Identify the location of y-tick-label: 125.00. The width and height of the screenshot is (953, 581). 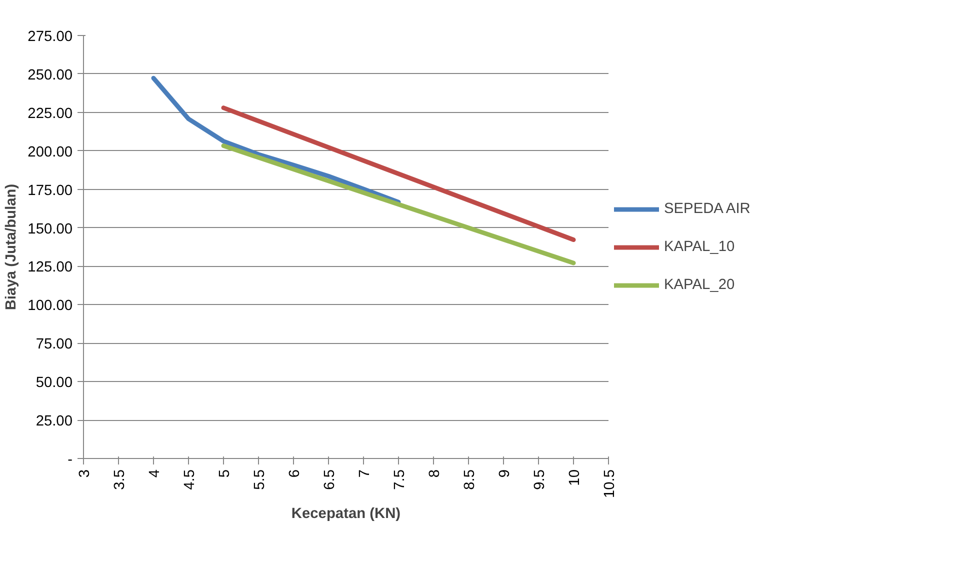
(50, 268).